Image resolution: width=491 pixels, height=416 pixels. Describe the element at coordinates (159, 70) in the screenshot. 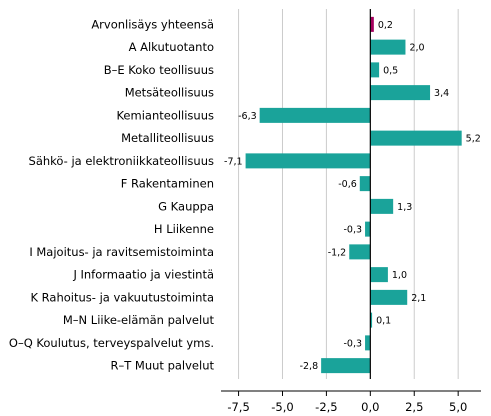

I see `category-label: B–E Koko teollisuus` at that location.